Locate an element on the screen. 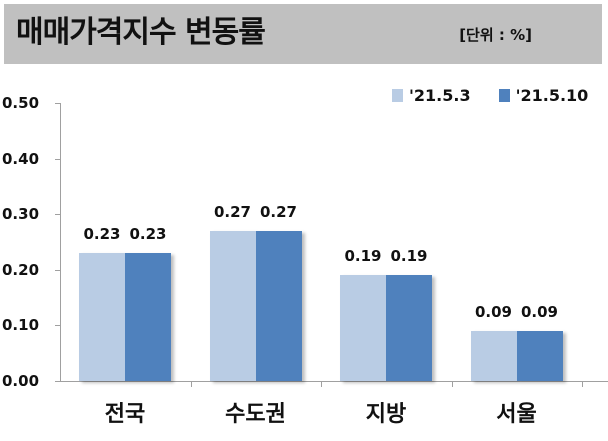 Image resolution: width=608 pixels, height=441 pixels. legend-item-series-2: '21.5.10 is located at coordinates (543, 95).